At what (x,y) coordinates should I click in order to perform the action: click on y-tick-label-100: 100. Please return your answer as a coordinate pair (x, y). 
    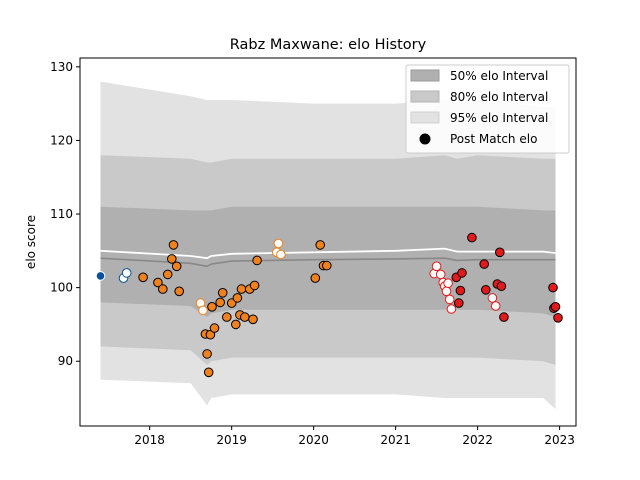
    Looking at the image, I should click on (61, 288).